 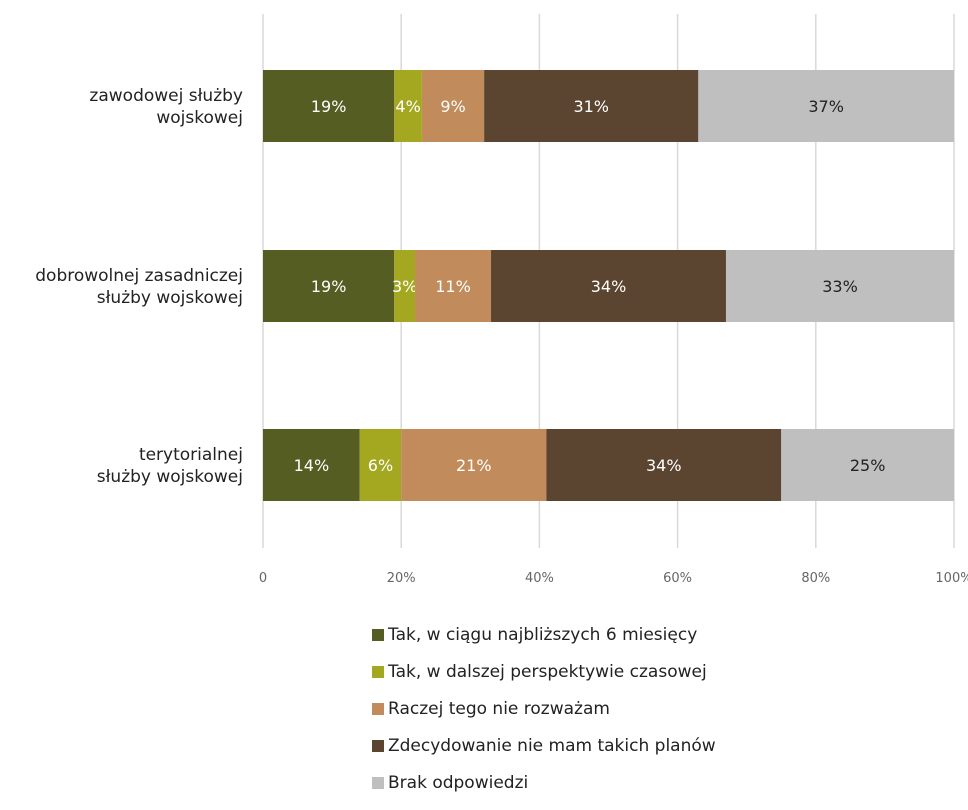 I want to click on legend-label: Tak, w ciągu najbliższych 6 miesięcy, so click(x=543, y=635).